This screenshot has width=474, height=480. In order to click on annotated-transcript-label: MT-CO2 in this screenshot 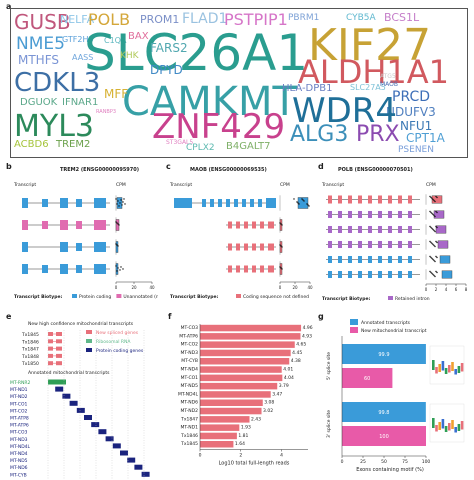, I will do `click(19, 411)`.